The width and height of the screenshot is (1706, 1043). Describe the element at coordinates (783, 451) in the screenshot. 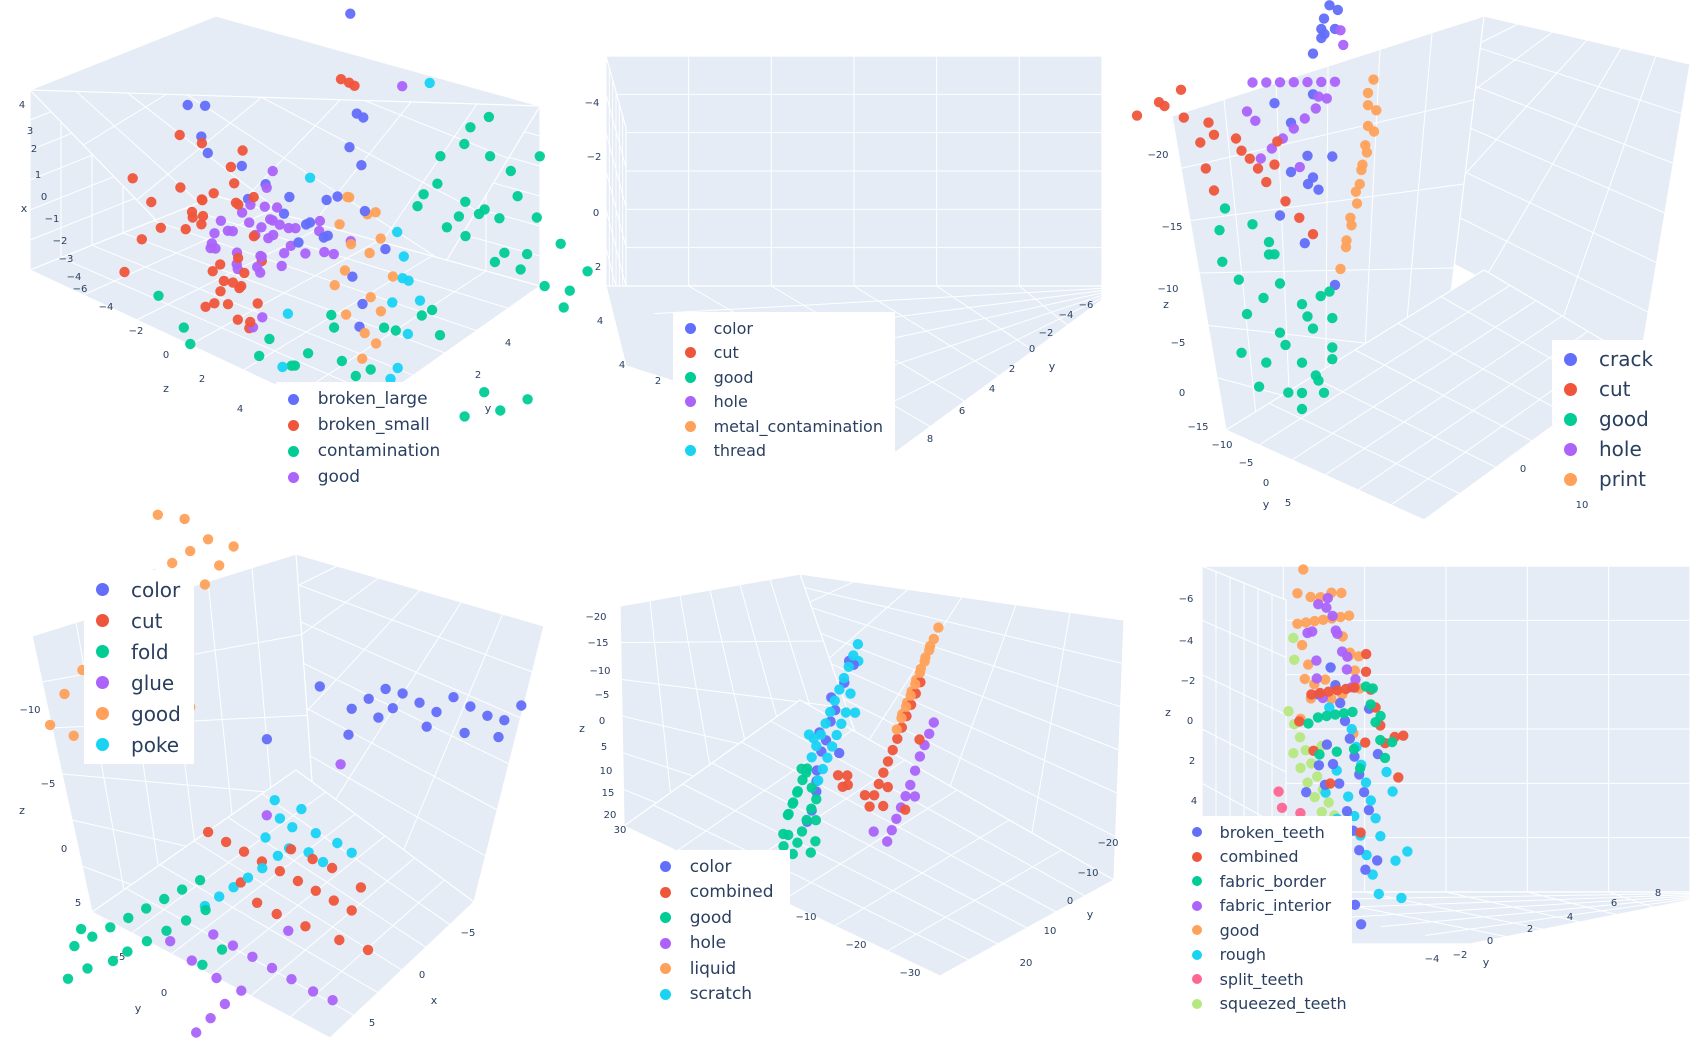

I see `legend-item-thread: thread` at that location.